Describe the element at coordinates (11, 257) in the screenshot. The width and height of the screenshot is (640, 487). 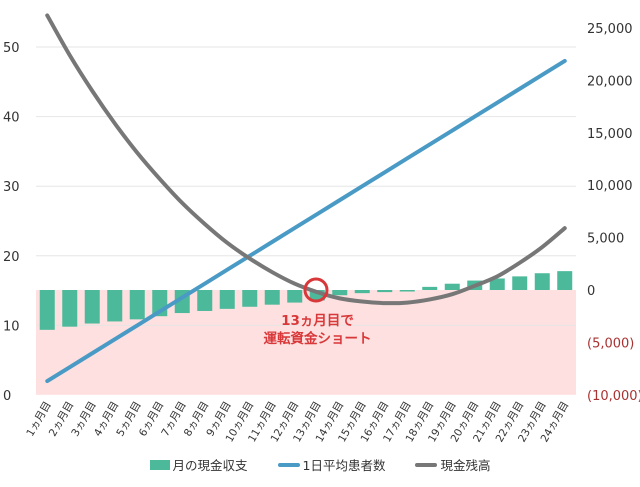
I see `svg-text: 20` at that location.